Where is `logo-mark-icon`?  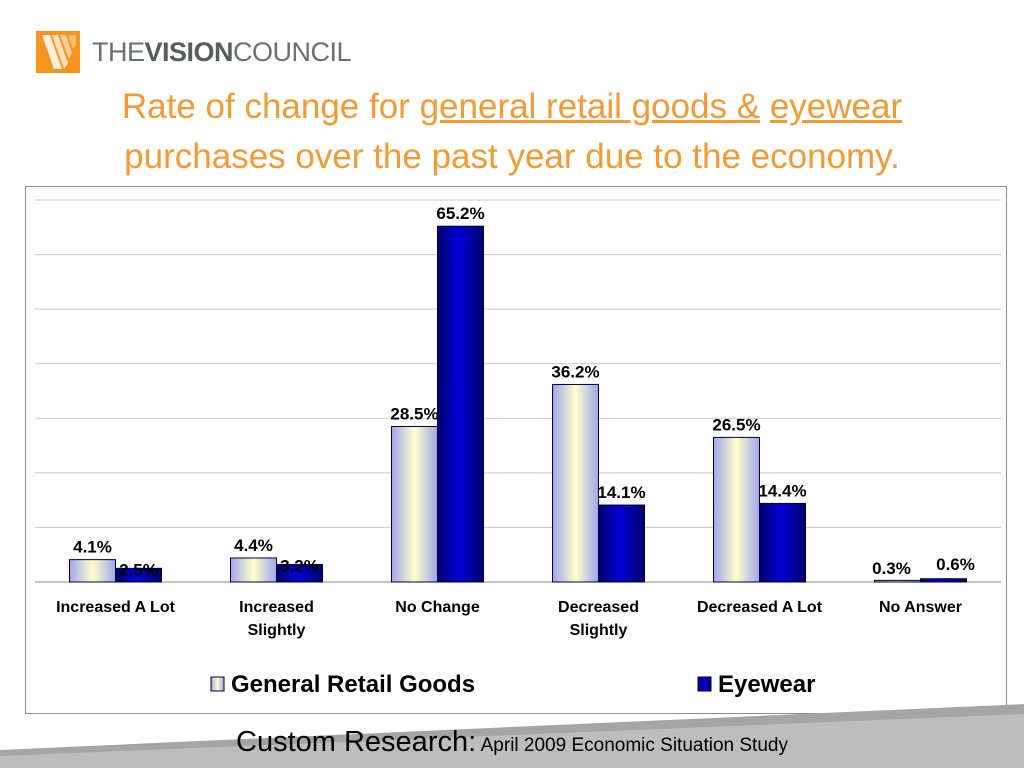 logo-mark-icon is located at coordinates (58, 52).